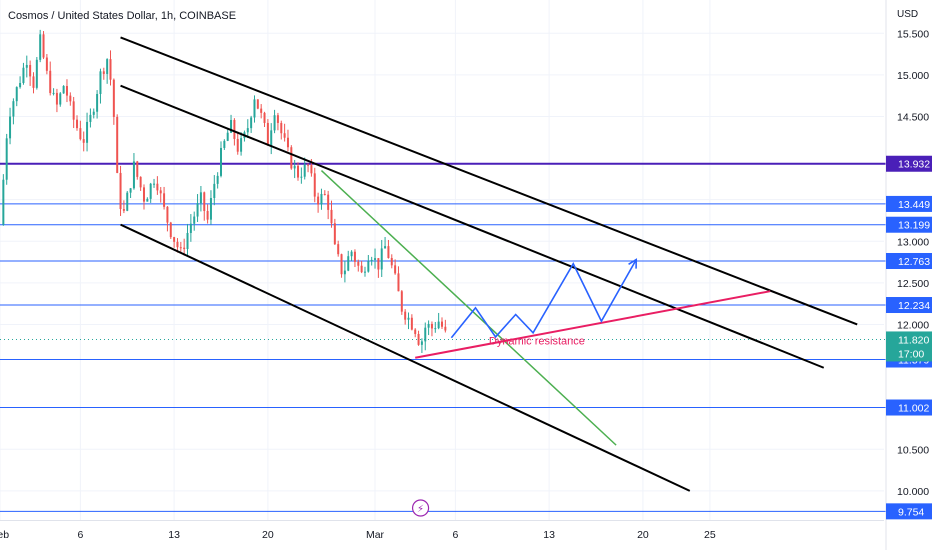 The height and width of the screenshot is (550, 932). I want to click on current-price-label: 11.820, so click(913, 340).